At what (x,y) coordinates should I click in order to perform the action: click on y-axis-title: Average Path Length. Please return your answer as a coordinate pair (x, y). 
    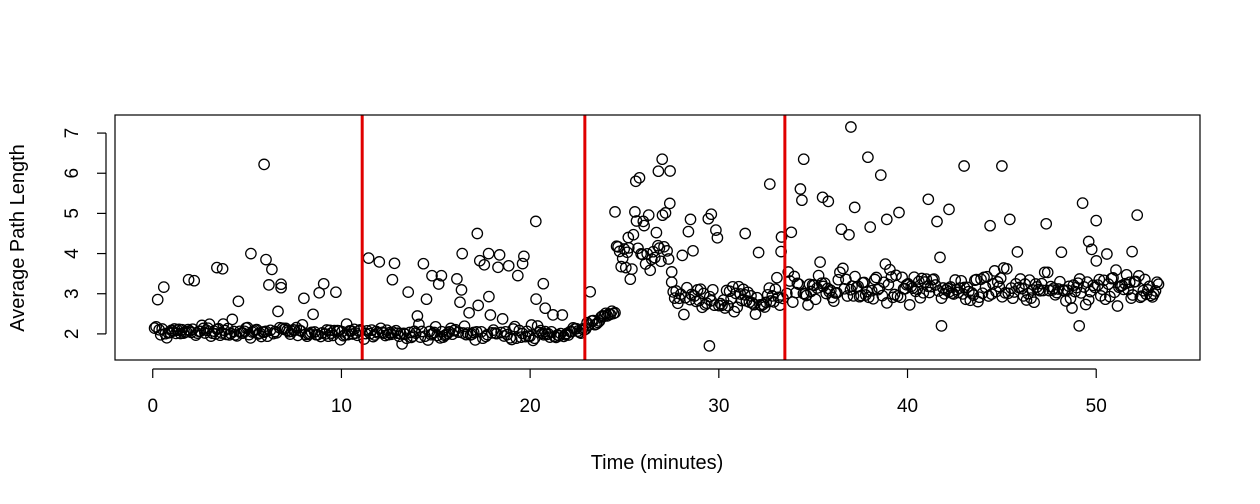
    Looking at the image, I should click on (18, 238).